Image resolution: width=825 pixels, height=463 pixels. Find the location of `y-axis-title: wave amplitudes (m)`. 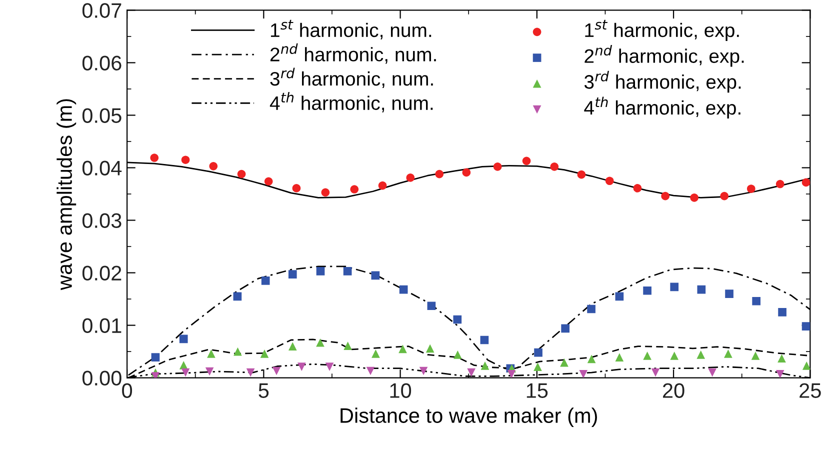

y-axis-title: wave amplitudes (m) is located at coordinates (66, 194).